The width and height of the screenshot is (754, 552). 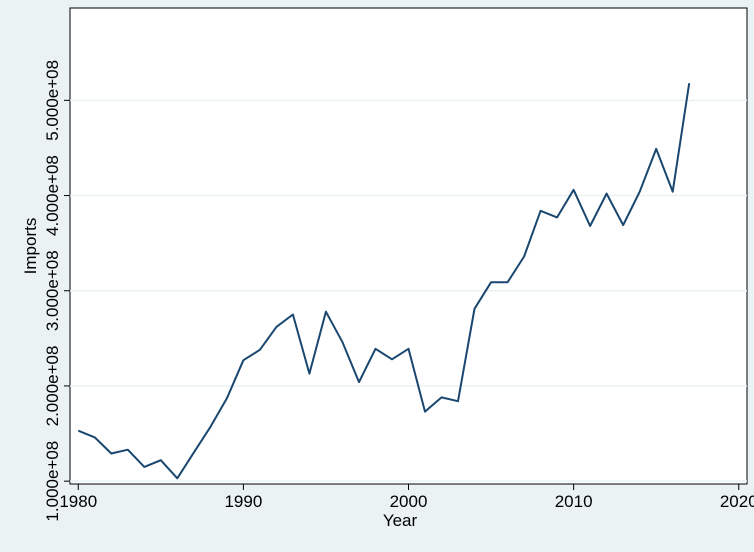 What do you see at coordinates (52, 195) in the screenshot?
I see `y-tick-label: 4.000e+08` at bounding box center [52, 195].